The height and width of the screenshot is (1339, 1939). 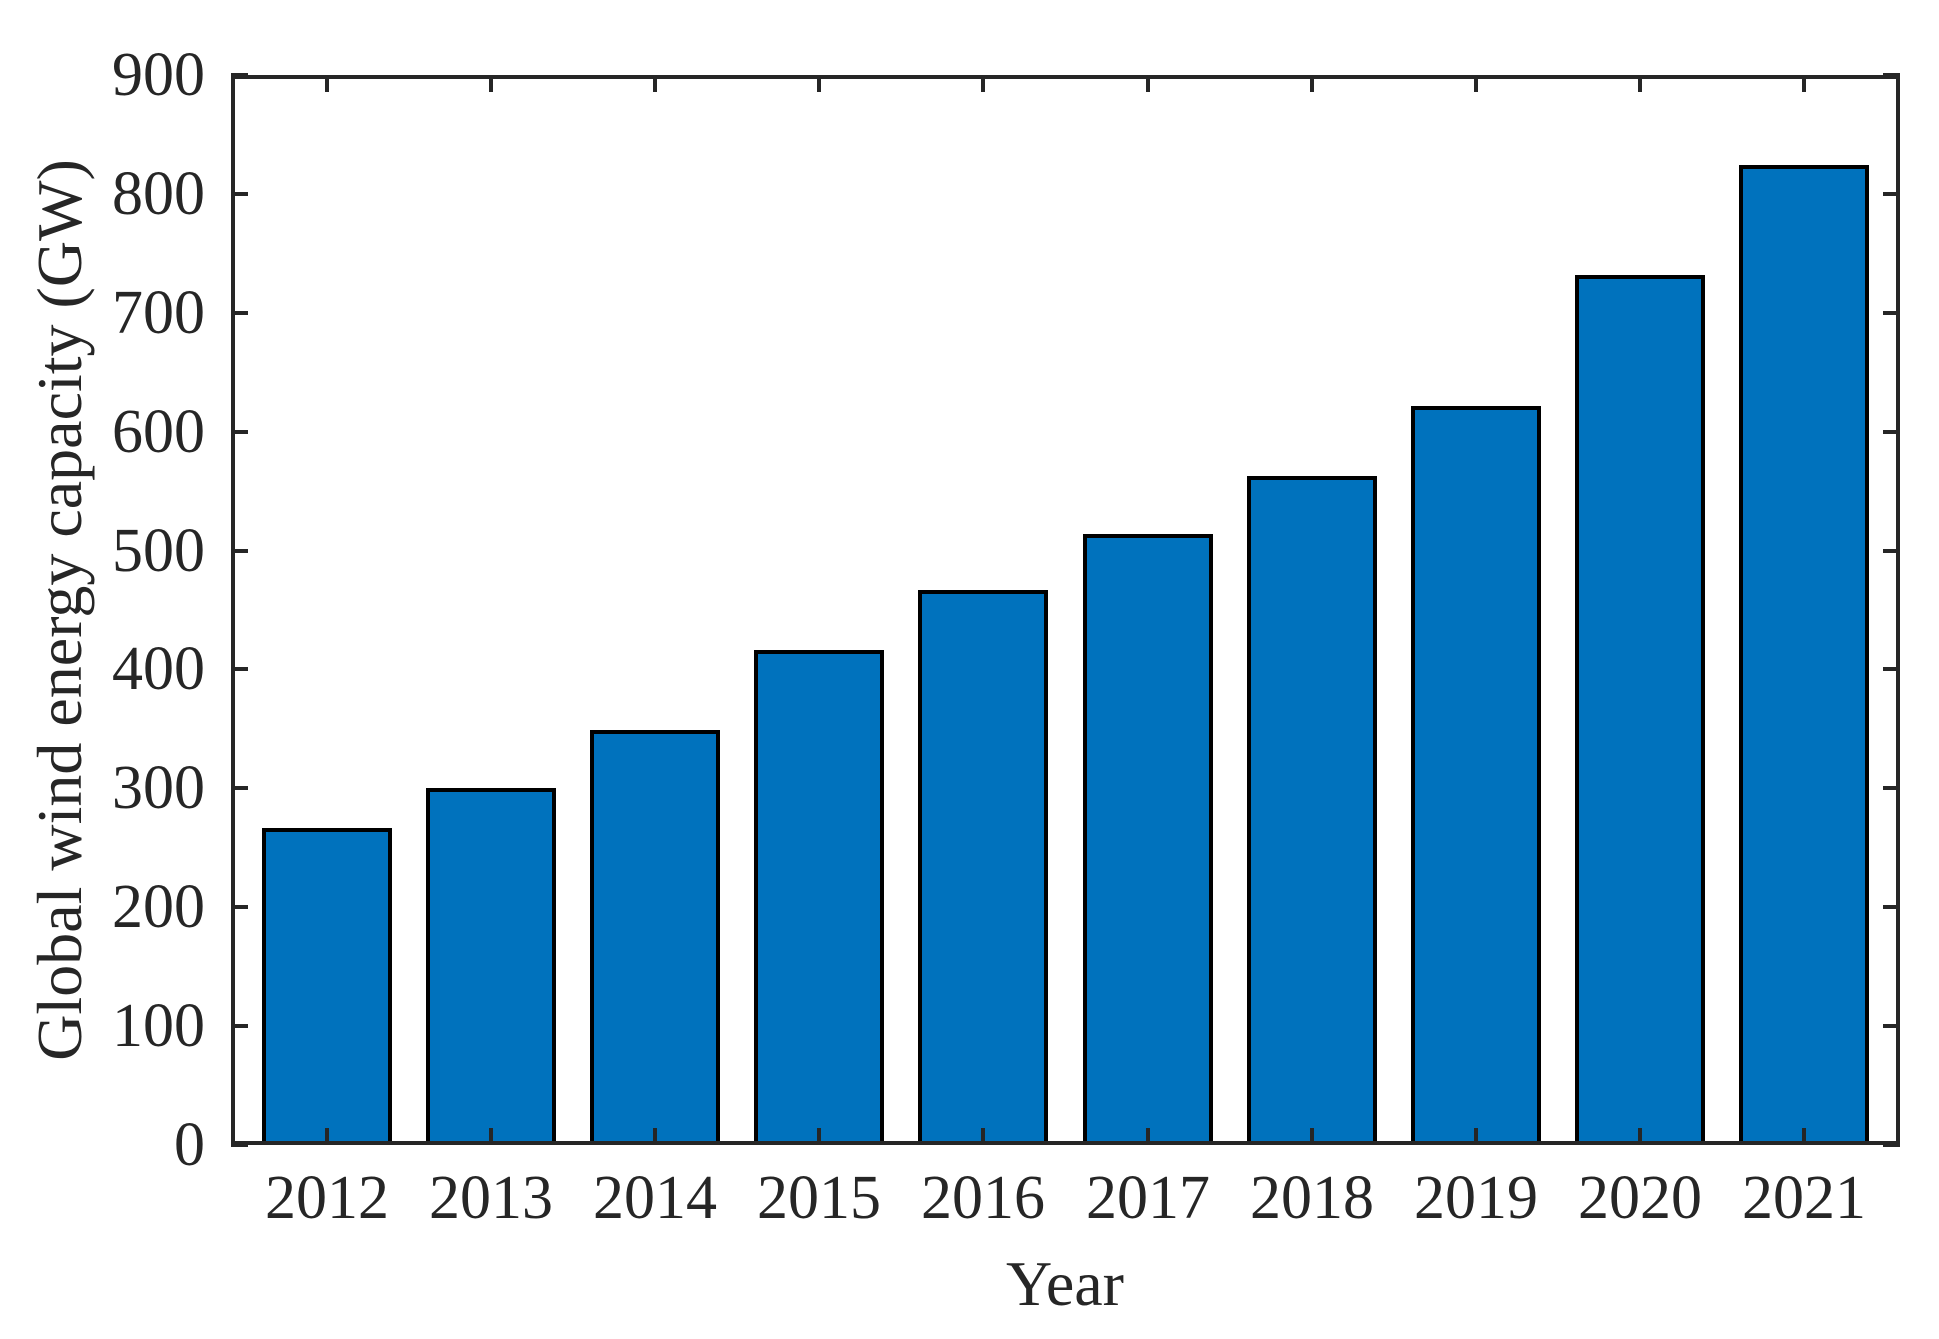 What do you see at coordinates (1476, 775) in the screenshot?
I see `bar-2019` at bounding box center [1476, 775].